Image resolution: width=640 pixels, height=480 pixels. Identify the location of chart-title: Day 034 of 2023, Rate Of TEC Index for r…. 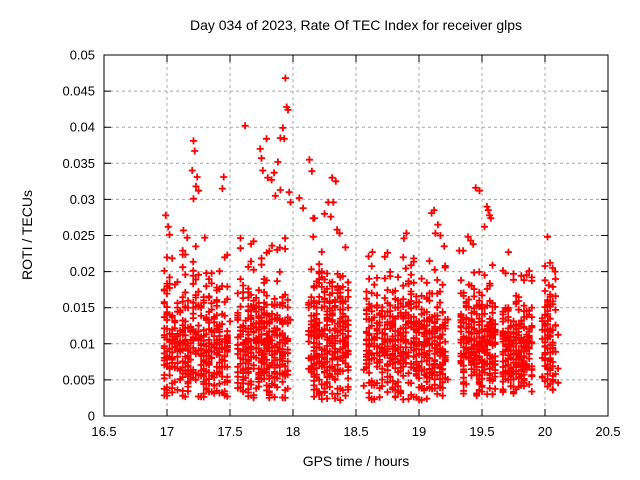
(356, 25).